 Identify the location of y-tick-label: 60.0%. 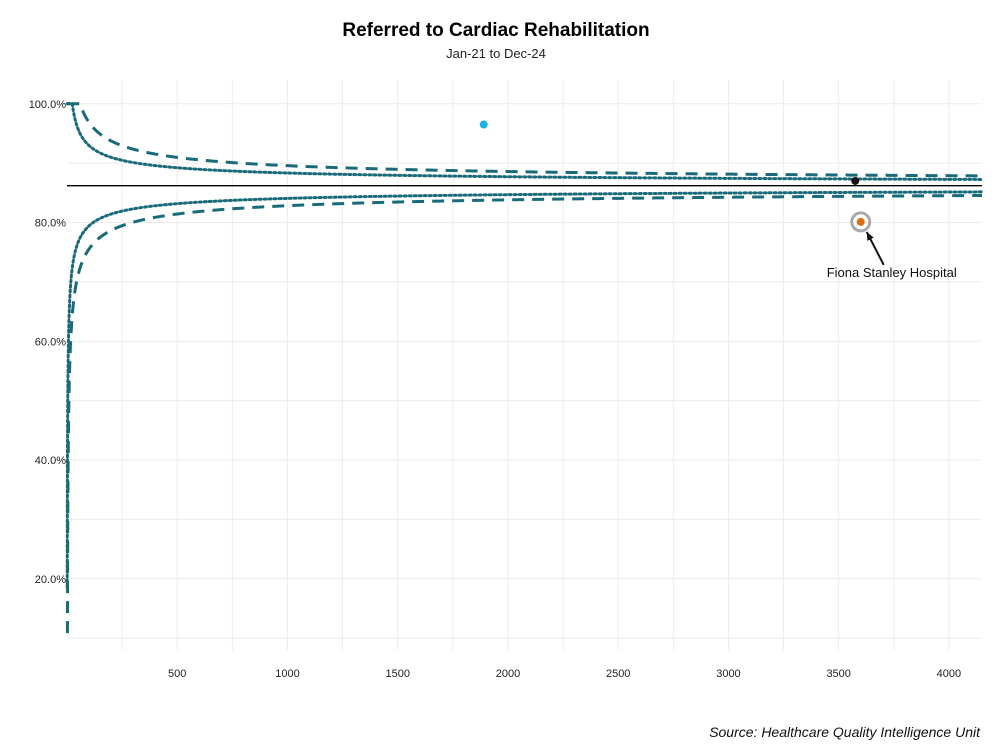
(50, 342).